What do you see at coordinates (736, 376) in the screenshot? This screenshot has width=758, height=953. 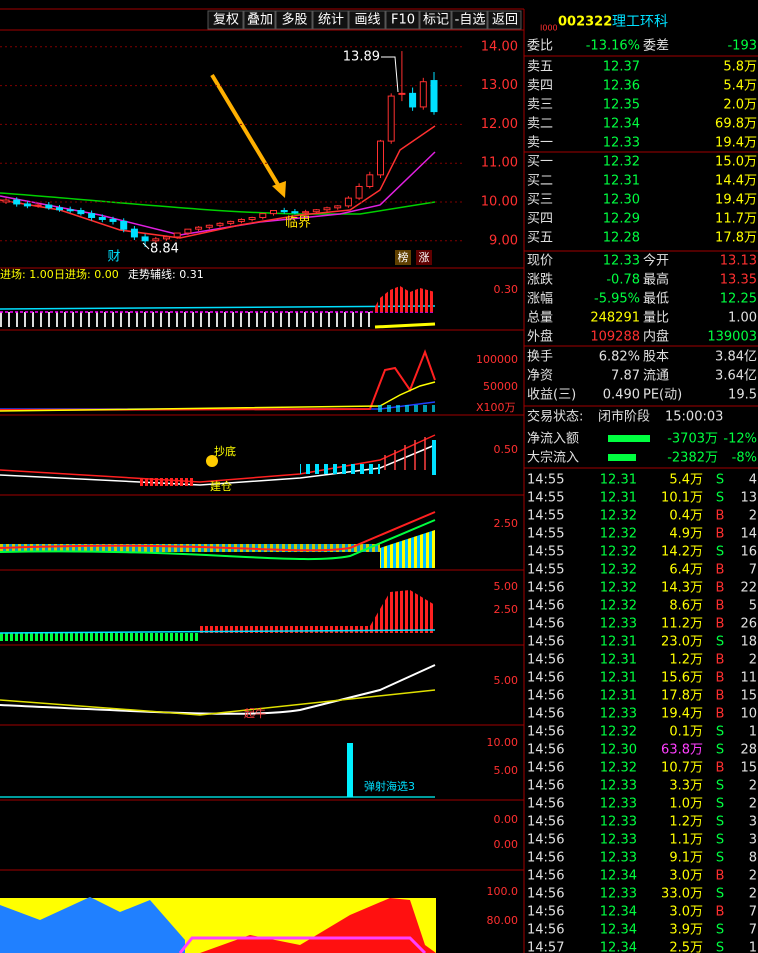 I see `quote-value: 3.64亿` at bounding box center [736, 376].